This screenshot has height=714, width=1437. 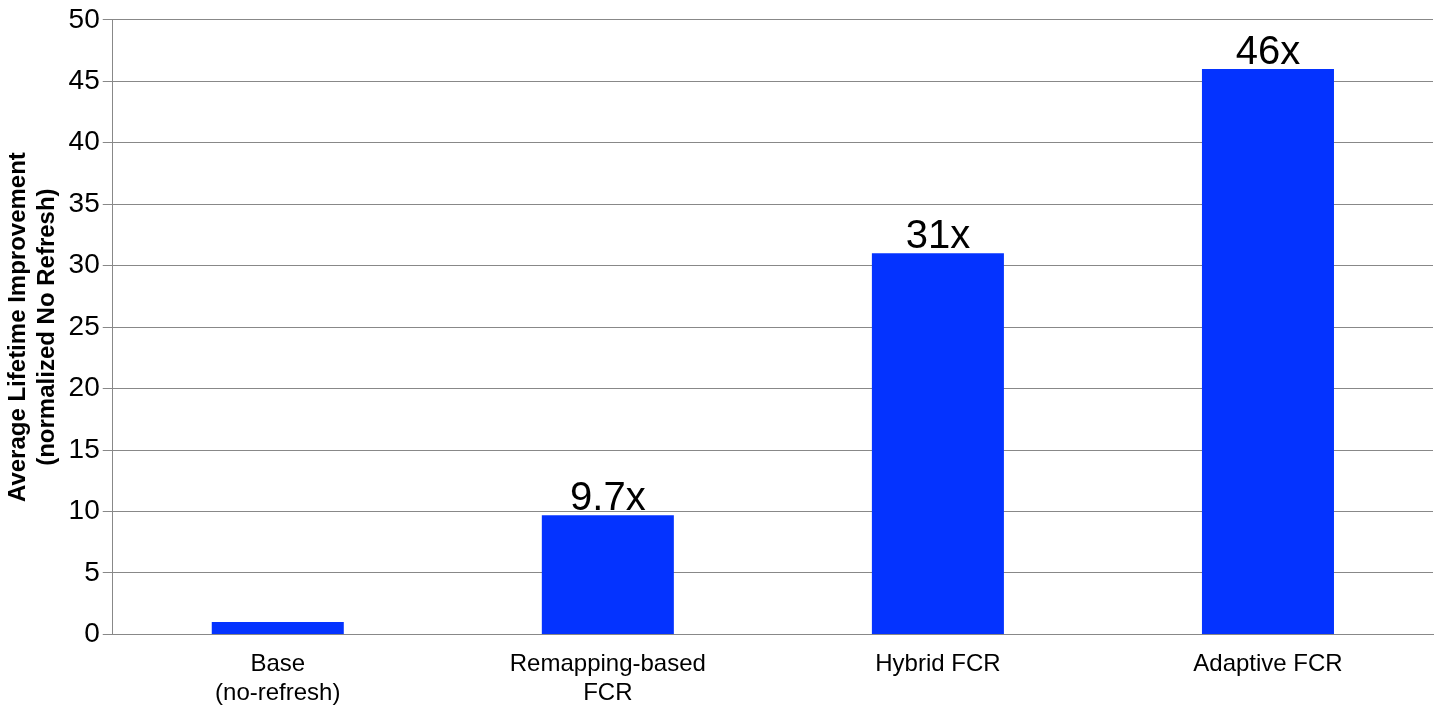 I want to click on y-tick-label: 40, so click(x=84, y=141).